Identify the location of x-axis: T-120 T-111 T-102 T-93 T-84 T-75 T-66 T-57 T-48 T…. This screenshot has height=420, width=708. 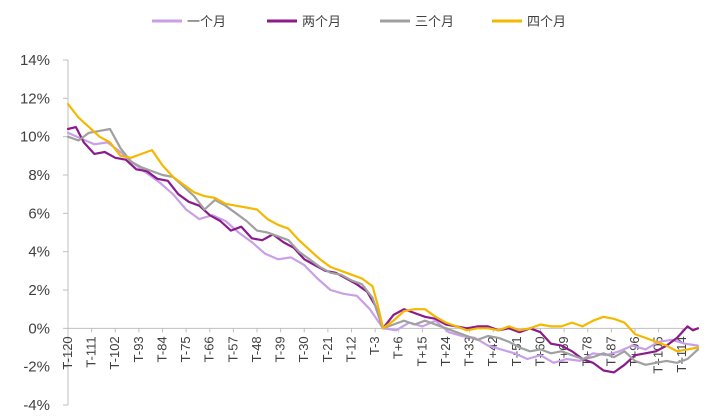
(379, 350).